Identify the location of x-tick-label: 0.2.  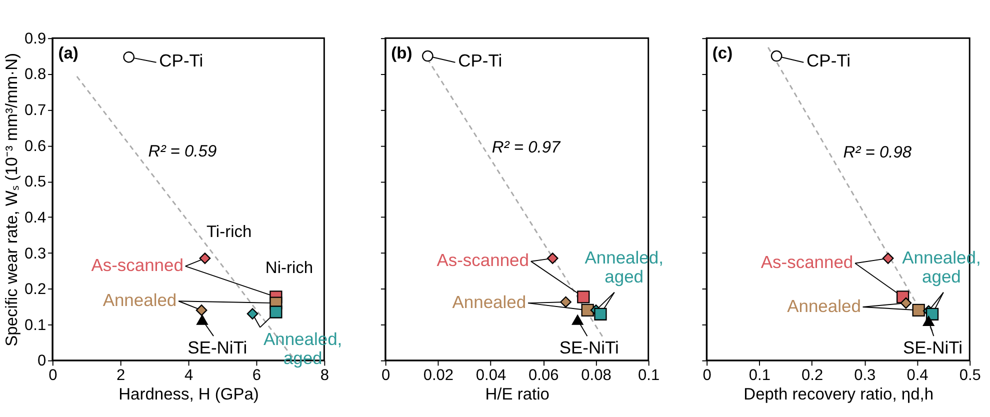
(812, 375).